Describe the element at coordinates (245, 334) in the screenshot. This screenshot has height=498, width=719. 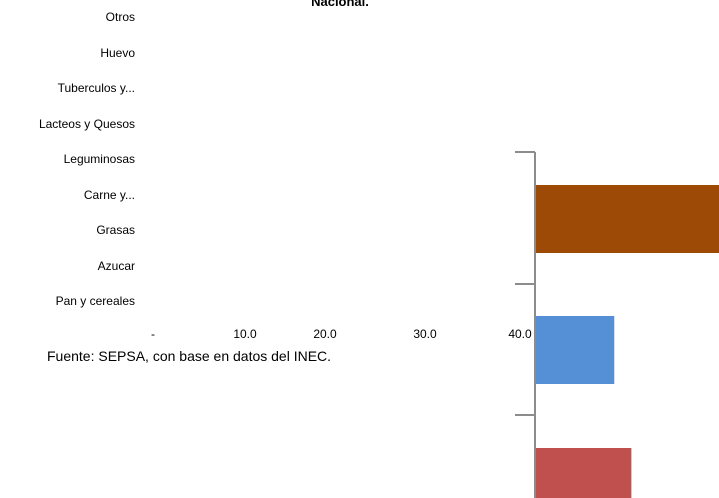
I see `x-tick-label: 10.0` at that location.